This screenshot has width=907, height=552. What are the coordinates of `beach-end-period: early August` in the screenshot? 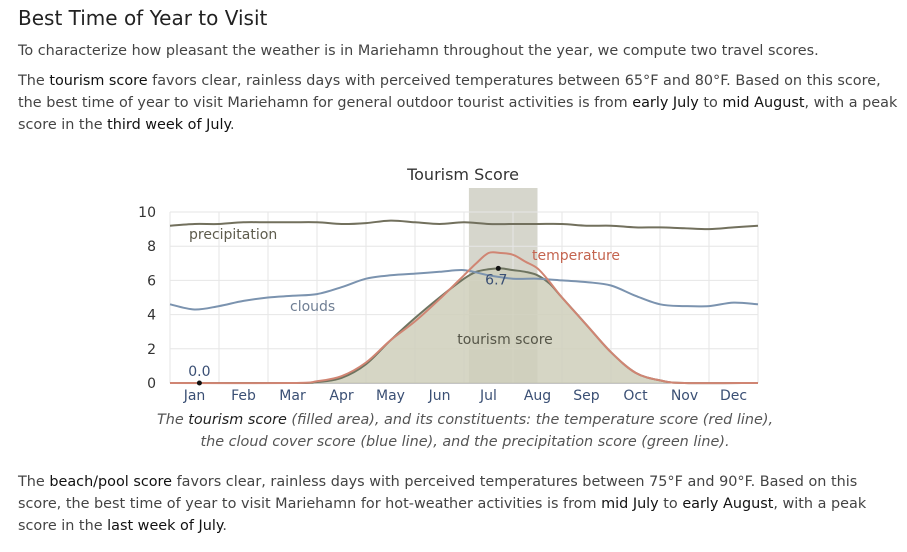 It's located at (728, 504).